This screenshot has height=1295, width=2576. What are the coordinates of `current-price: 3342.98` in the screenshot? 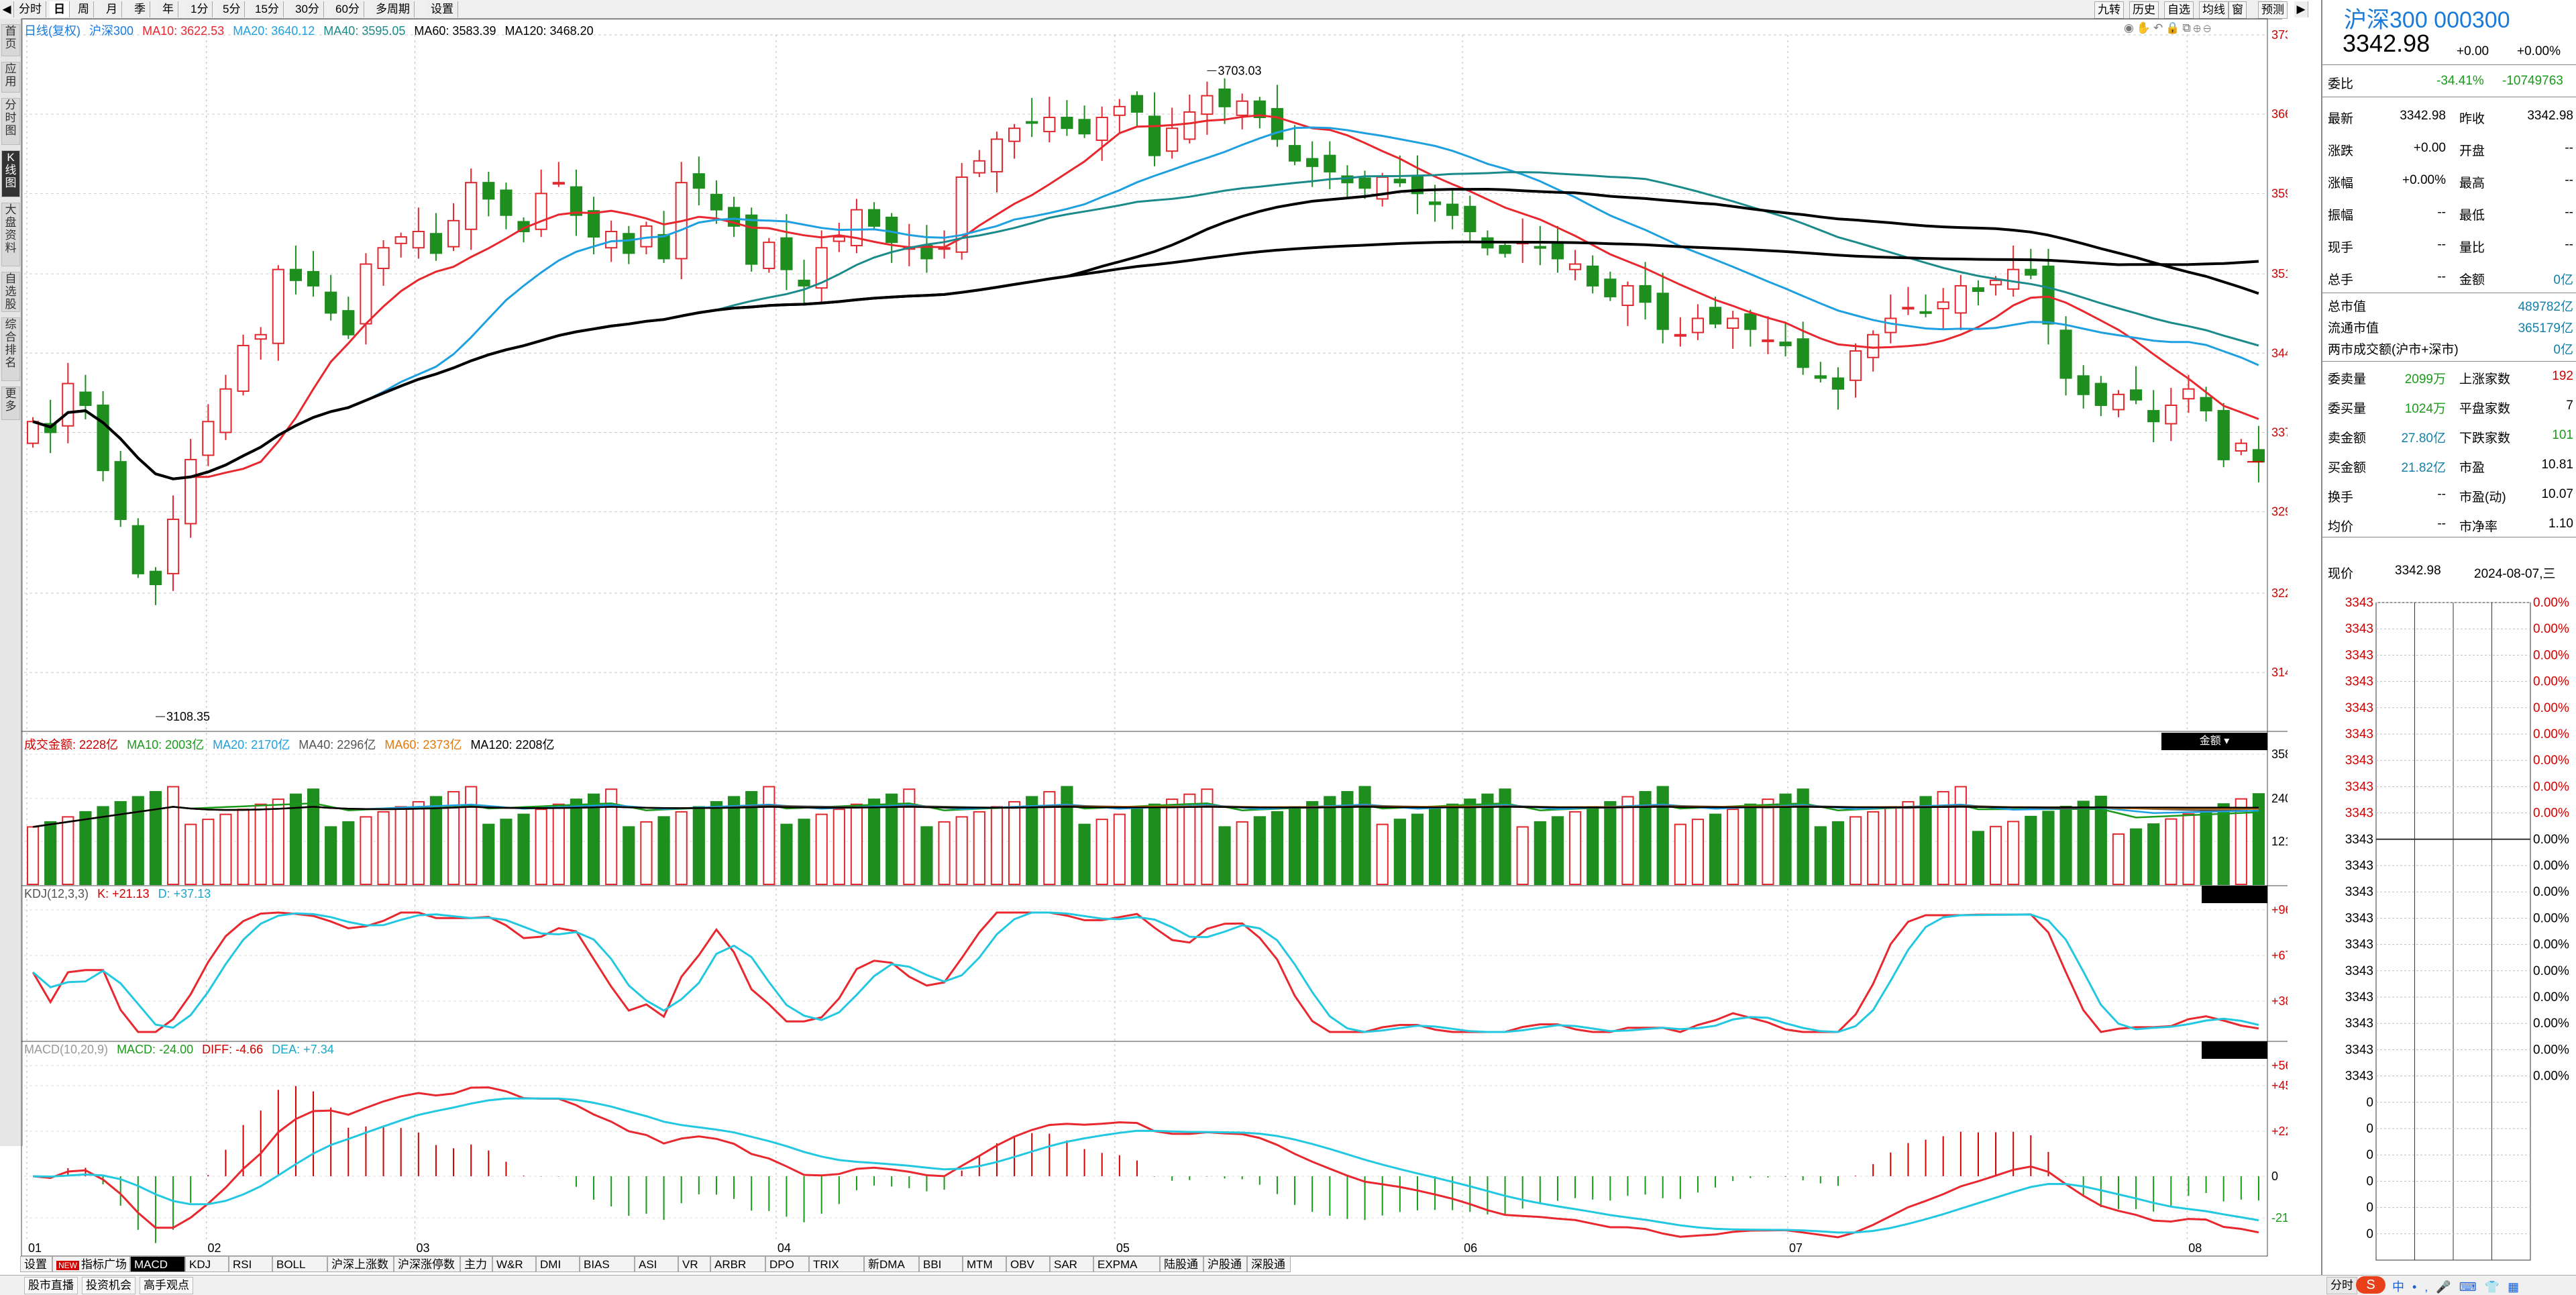 It's located at (2386, 43).